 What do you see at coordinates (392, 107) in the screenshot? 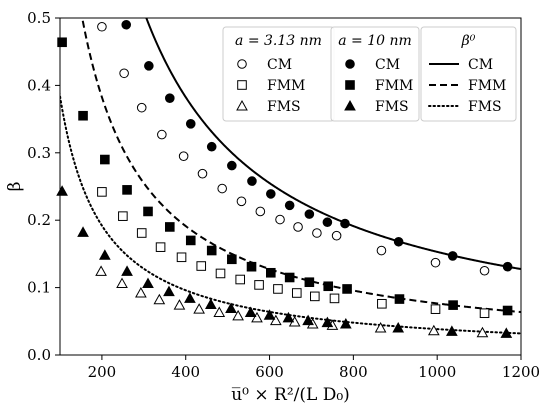
I see `legend-label-1-2: FMS` at bounding box center [392, 107].